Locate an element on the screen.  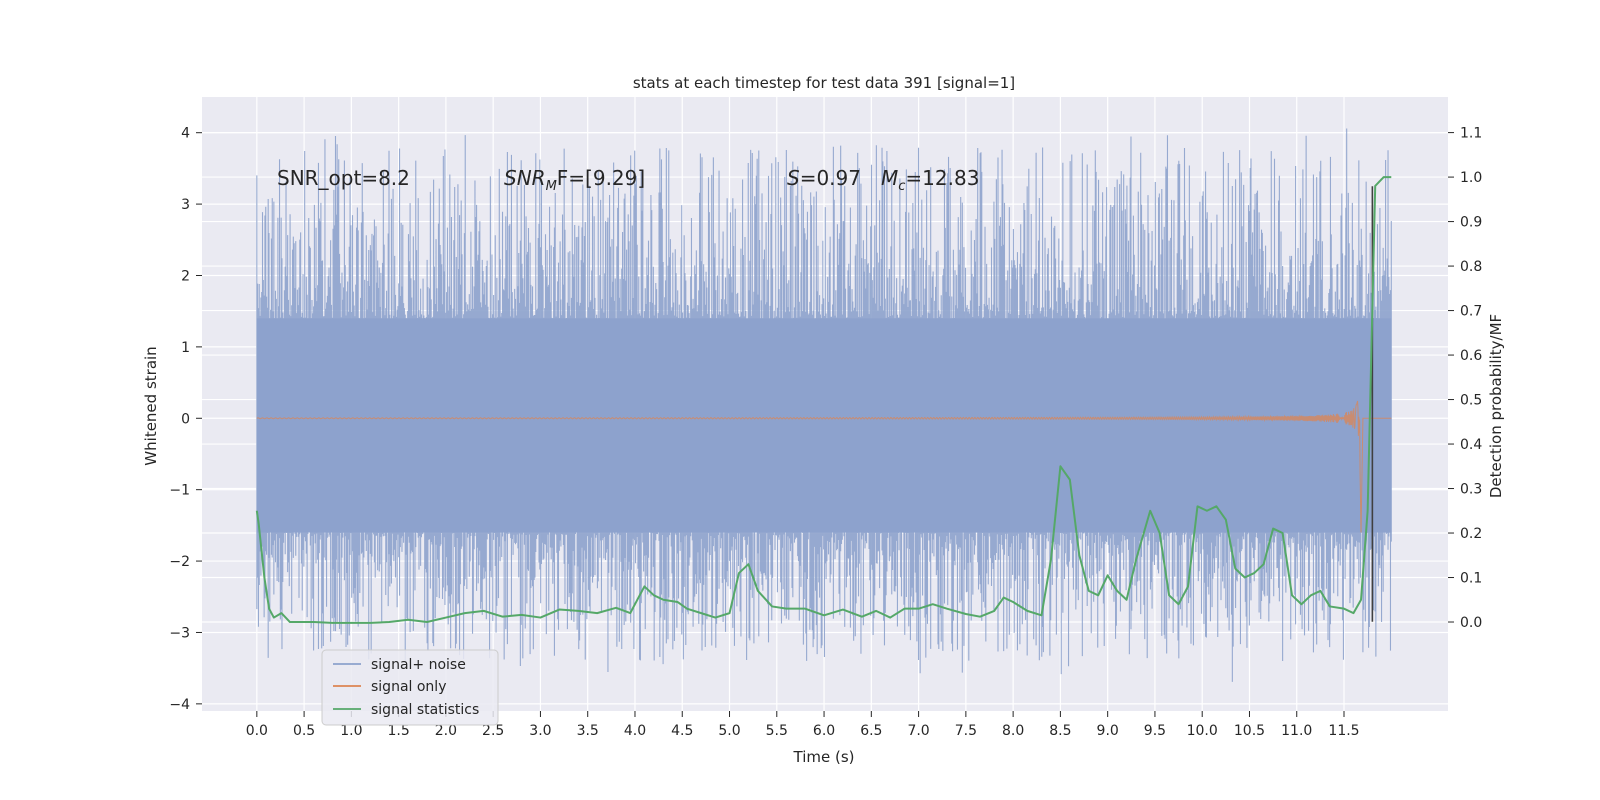
x-axis-label: Time (s) is located at coordinates (824, 757).